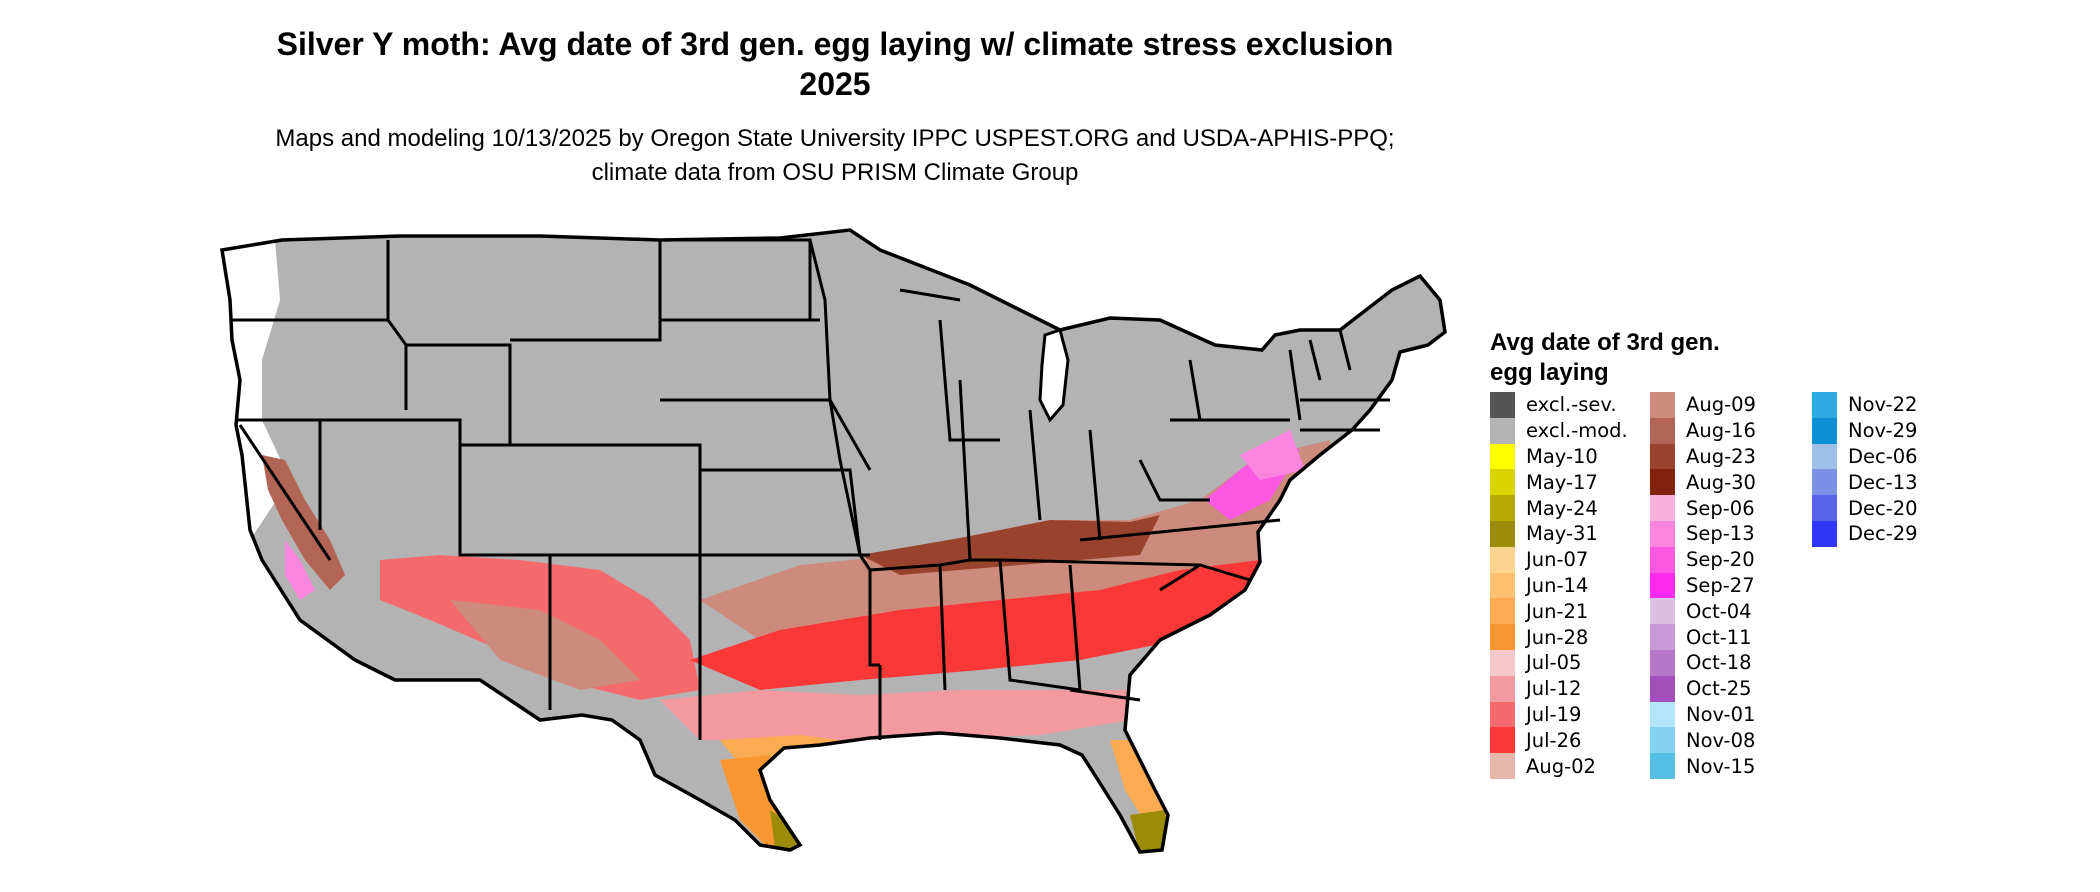  What do you see at coordinates (1054, 375) in the screenshot?
I see `lake-michigan` at bounding box center [1054, 375].